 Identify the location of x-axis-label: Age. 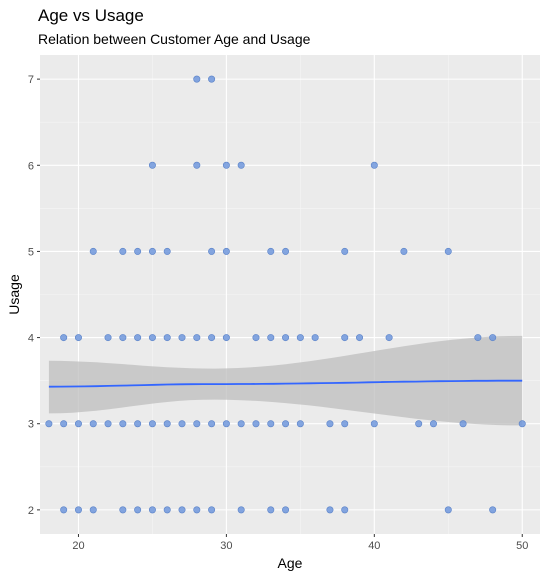
(290, 563).